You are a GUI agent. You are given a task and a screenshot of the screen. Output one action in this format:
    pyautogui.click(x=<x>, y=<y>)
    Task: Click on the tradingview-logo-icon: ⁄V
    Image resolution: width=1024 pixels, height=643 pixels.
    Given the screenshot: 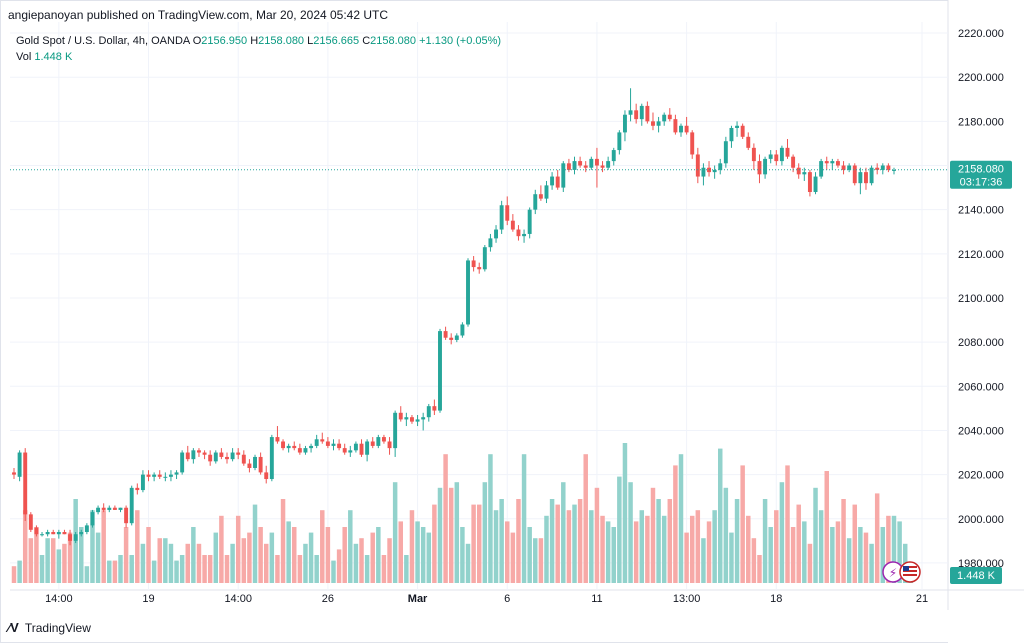 What is the action you would take?
    pyautogui.click(x=13, y=627)
    